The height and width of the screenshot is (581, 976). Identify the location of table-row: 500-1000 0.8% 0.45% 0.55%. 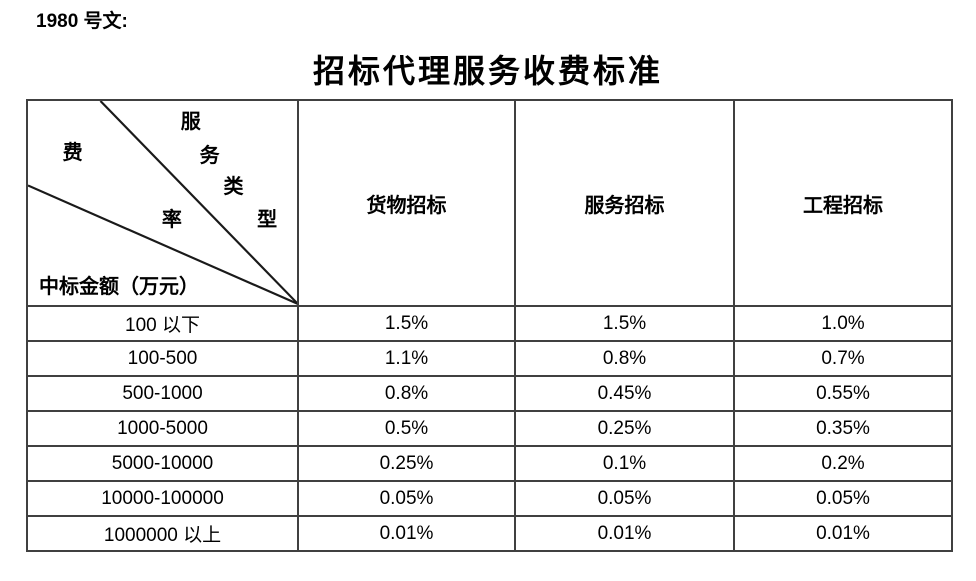
(489, 393).